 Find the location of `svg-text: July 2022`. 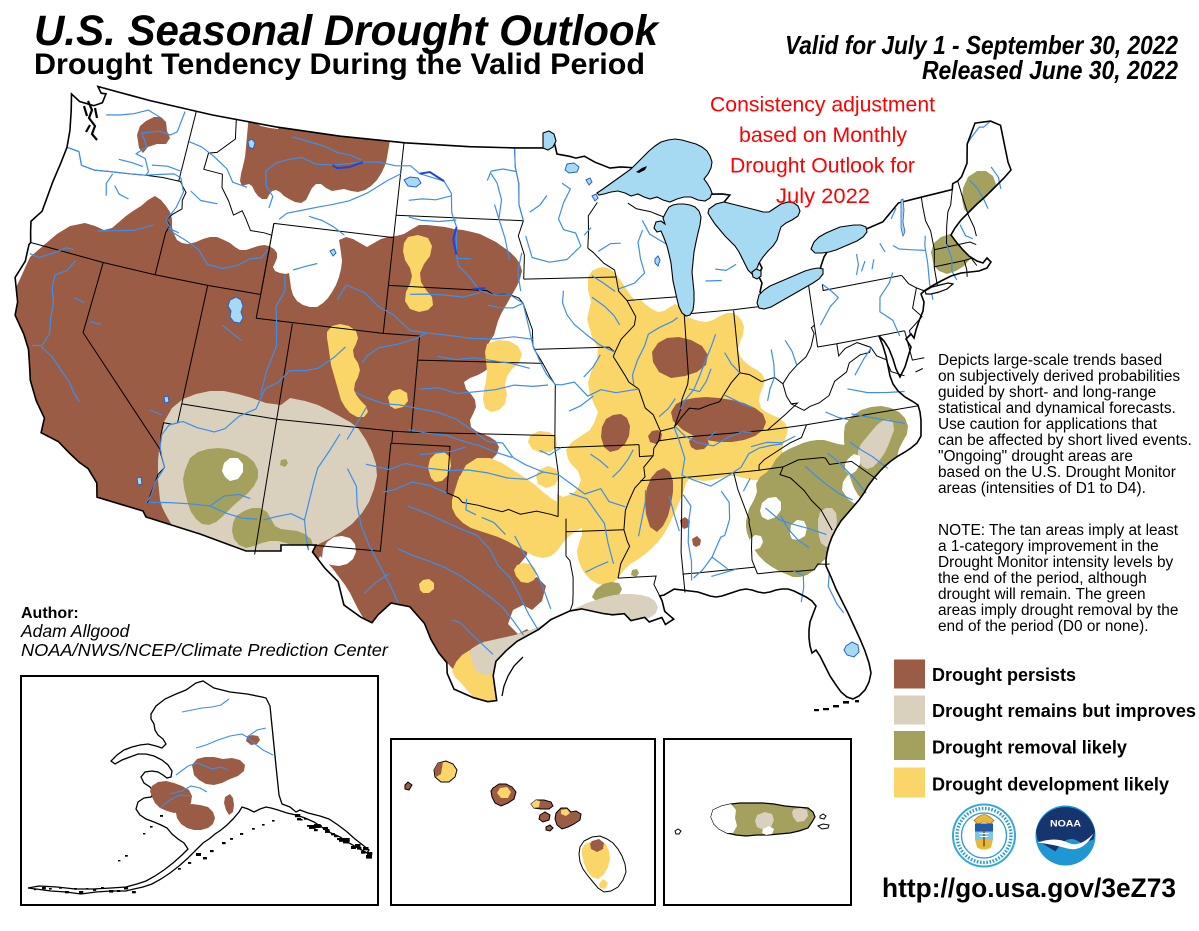

svg-text: July 2022 is located at coordinates (823, 196).